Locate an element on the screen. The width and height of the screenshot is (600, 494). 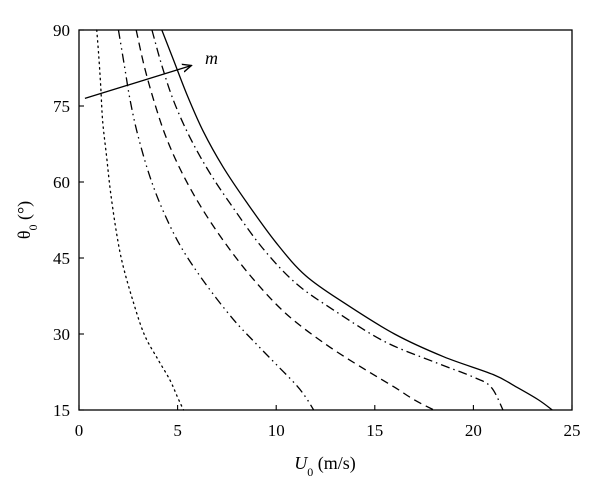
x-tick-label: 20 is located at coordinates (473, 430).